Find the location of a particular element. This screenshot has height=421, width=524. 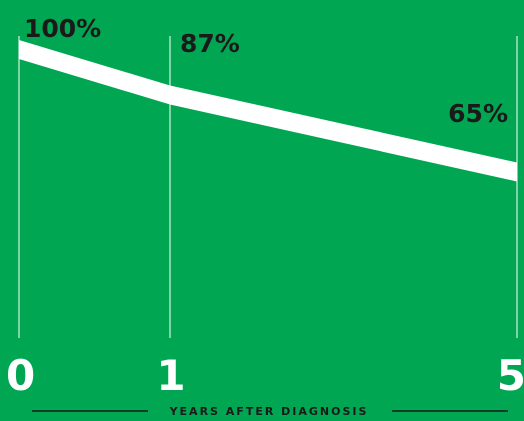

x-tick-labels: 0 1 5 is located at coordinates (265, 375).